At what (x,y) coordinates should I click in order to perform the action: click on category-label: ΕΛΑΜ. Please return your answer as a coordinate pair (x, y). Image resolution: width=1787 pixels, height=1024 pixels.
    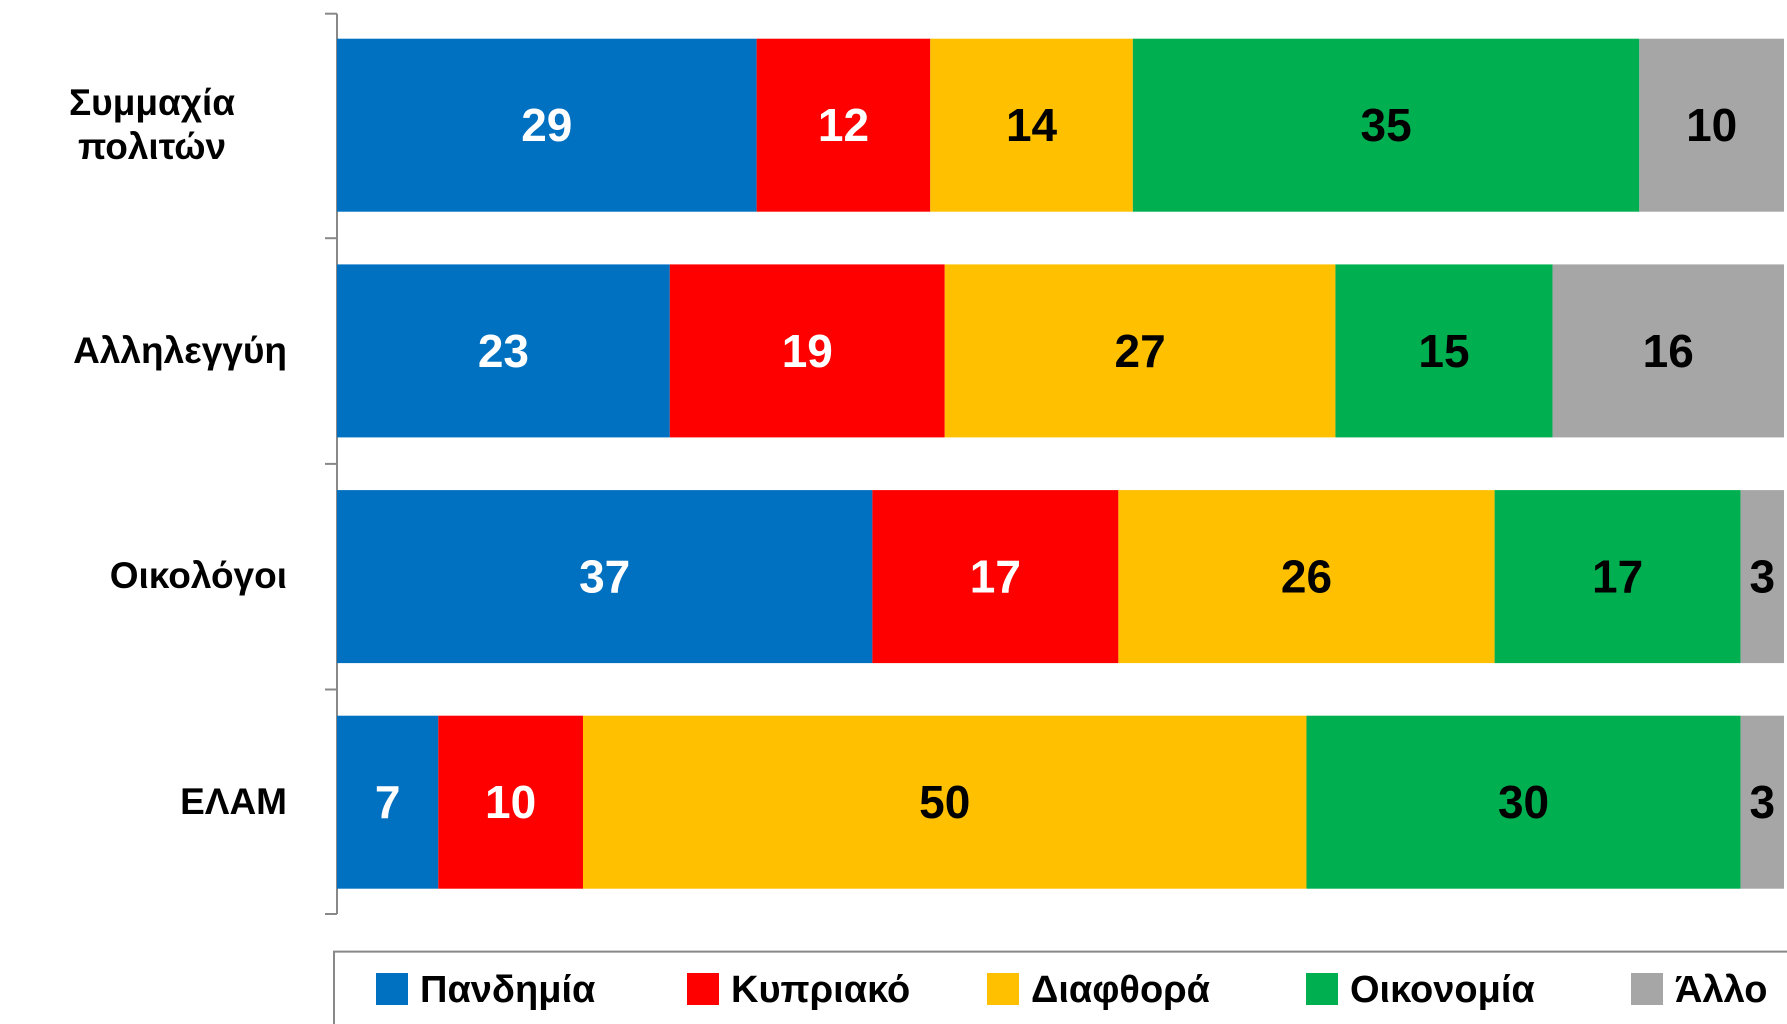
    Looking at the image, I should click on (233, 801).